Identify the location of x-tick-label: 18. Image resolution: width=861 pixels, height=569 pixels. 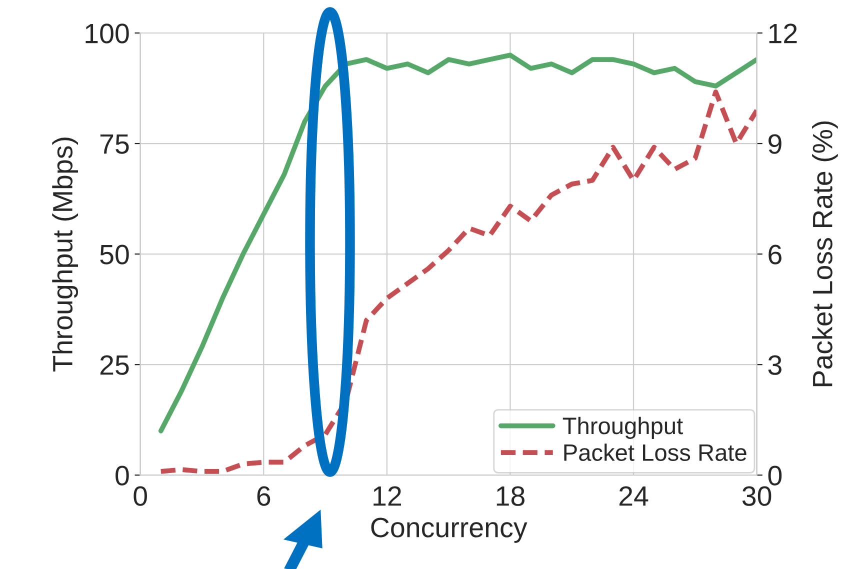
(510, 496).